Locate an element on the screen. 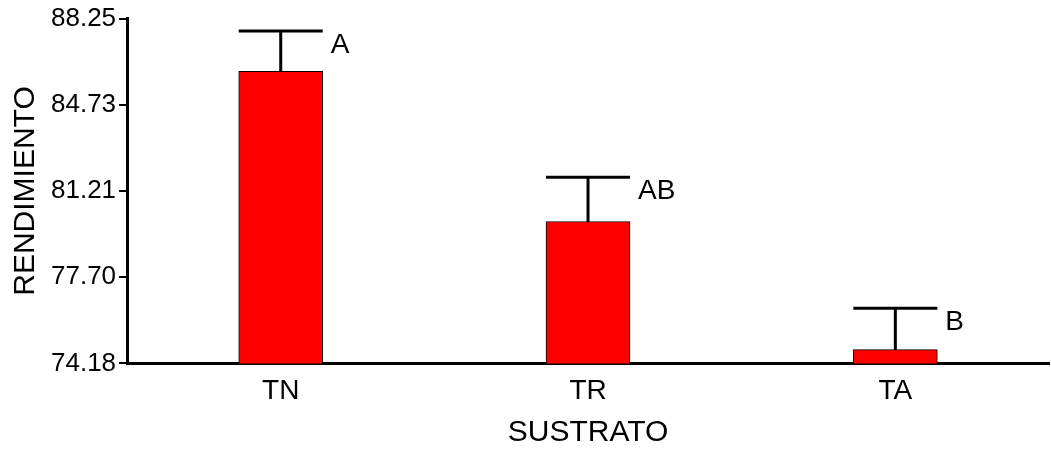 The height and width of the screenshot is (459, 1051). y-axis-title: RENDIMIENTO is located at coordinates (24, 191).